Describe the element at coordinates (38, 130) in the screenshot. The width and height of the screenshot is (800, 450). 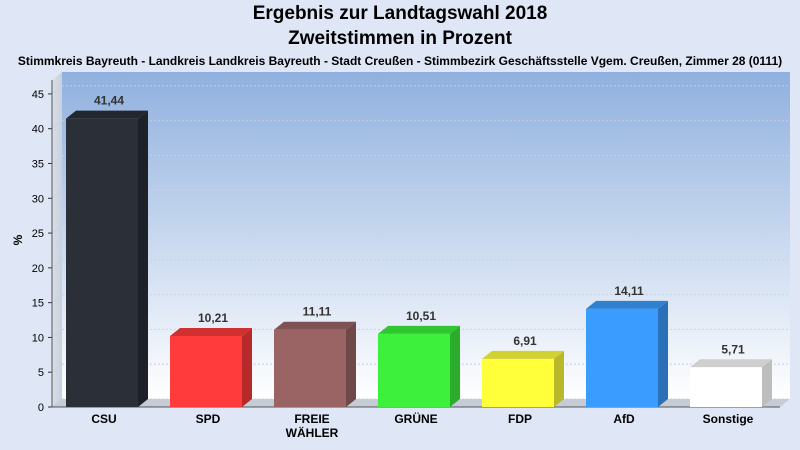
I see `y-tick-label: 40` at that location.